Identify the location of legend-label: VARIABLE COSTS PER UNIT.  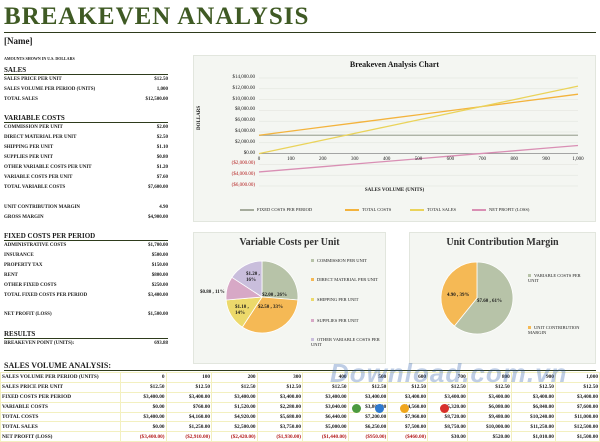
(554, 278).